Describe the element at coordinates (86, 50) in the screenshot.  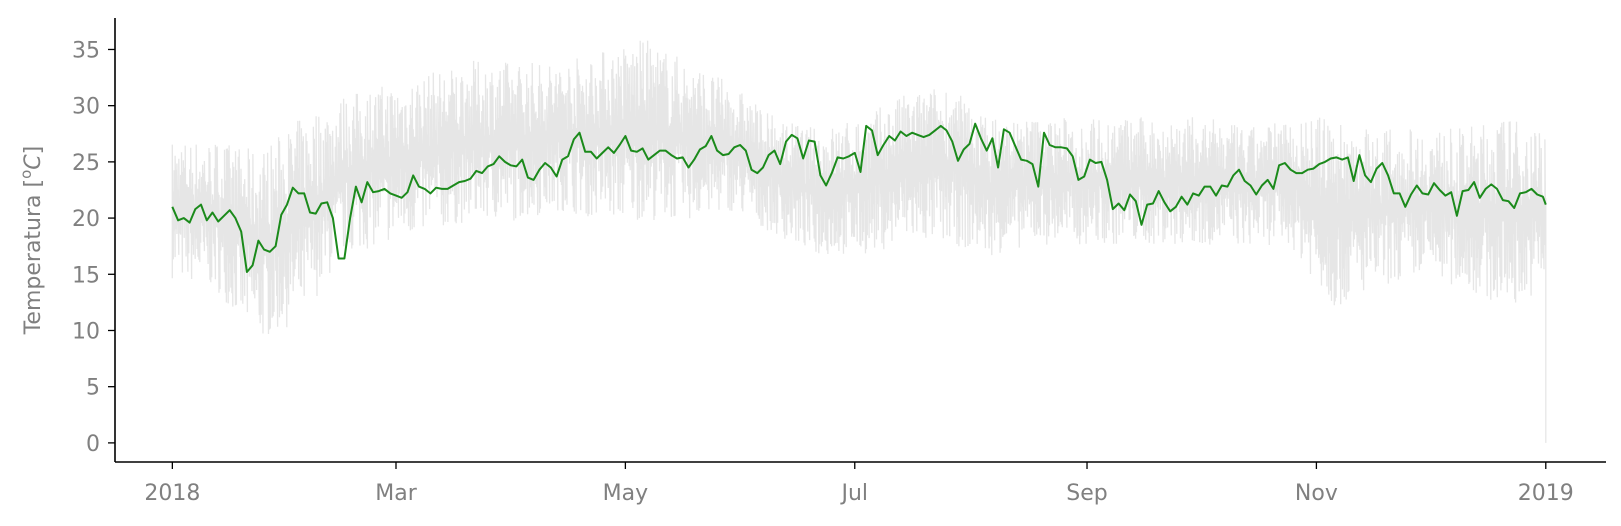
I see `y-tick-label: 35` at that location.